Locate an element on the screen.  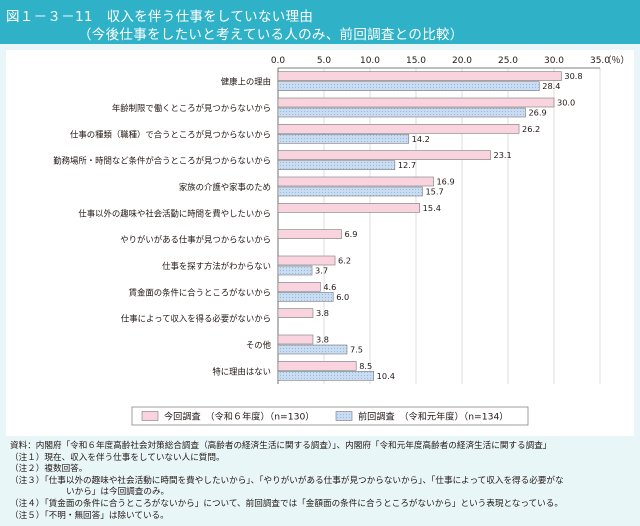
category-label: 仕事の種類（職種）で合うところが見つからないから is located at coordinates (170, 134).